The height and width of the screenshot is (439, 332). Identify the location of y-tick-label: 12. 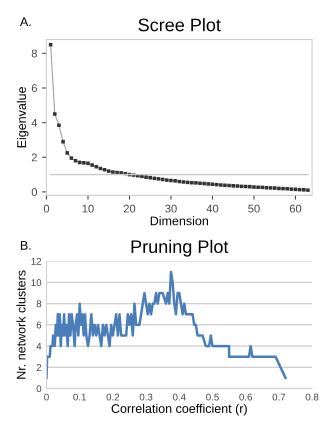
(37, 261).